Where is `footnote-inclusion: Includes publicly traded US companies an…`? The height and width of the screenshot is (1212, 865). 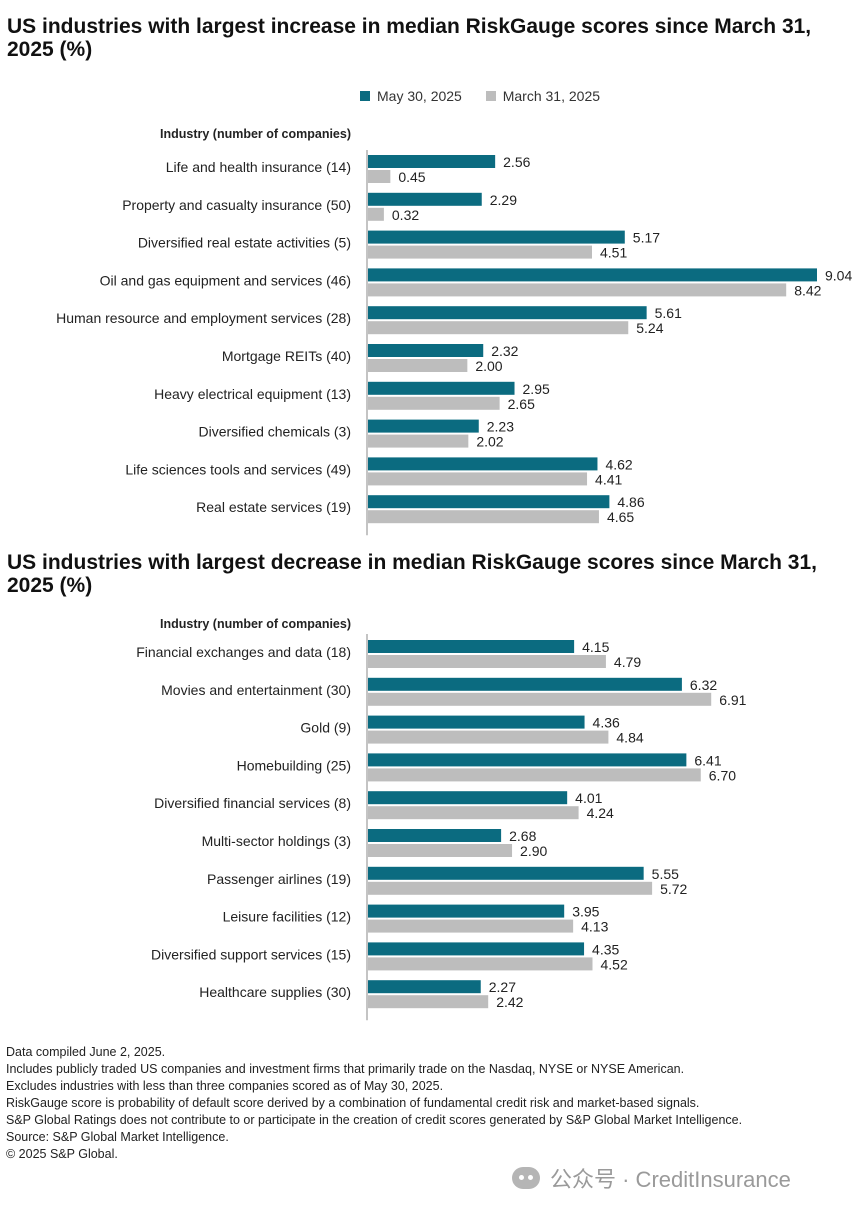 footnote-inclusion: Includes publicly traded US companies an… is located at coordinates (345, 1069).